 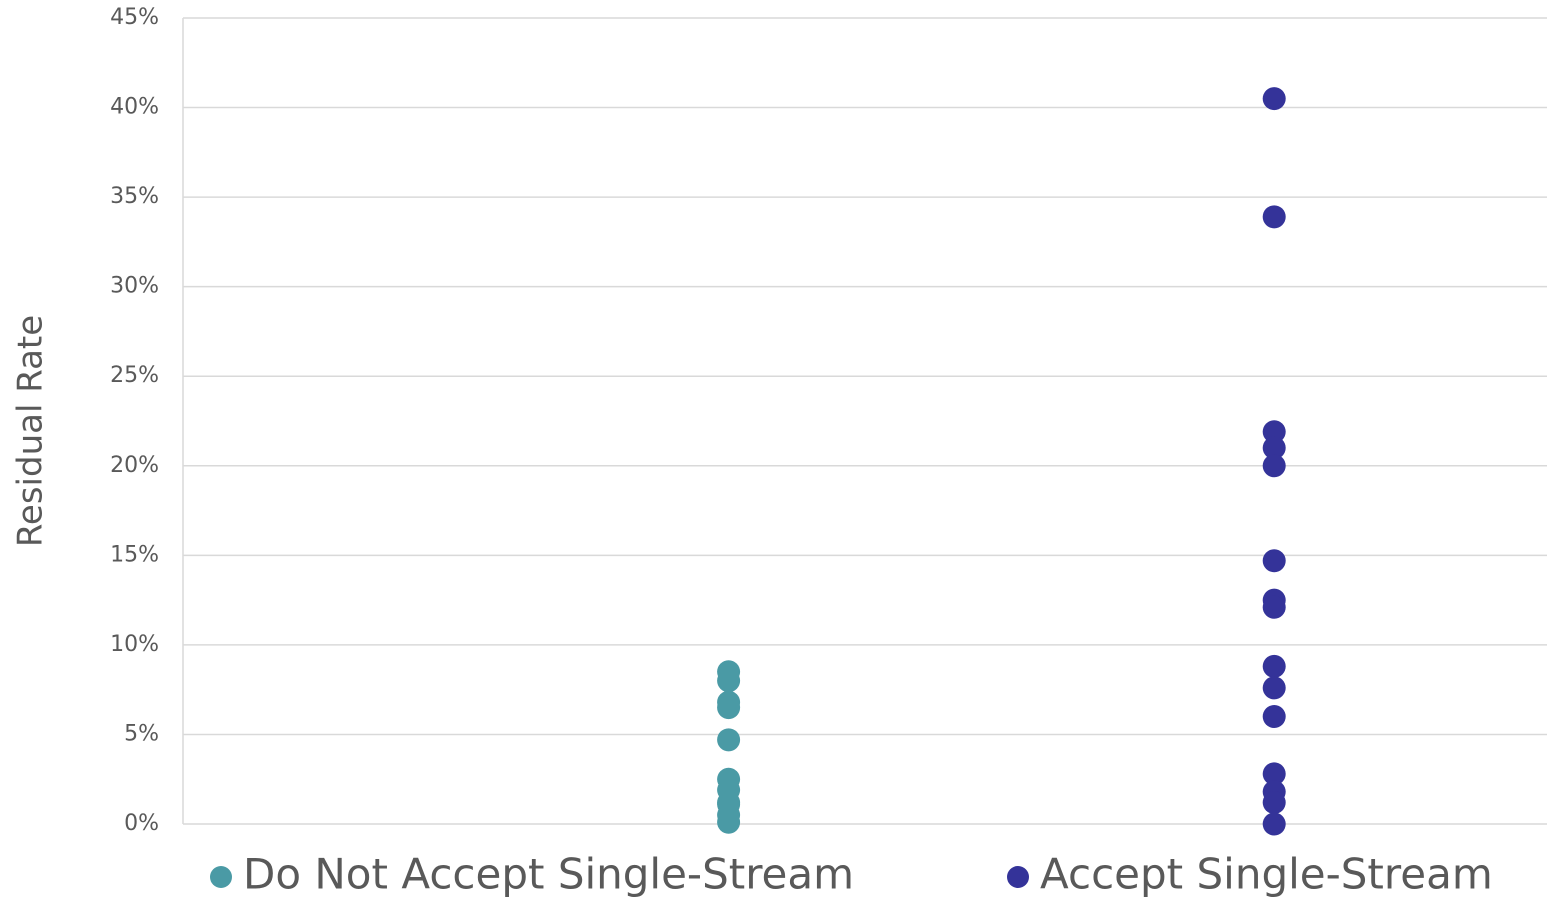 I want to click on y-tick-label: 10%, so click(x=134, y=644).